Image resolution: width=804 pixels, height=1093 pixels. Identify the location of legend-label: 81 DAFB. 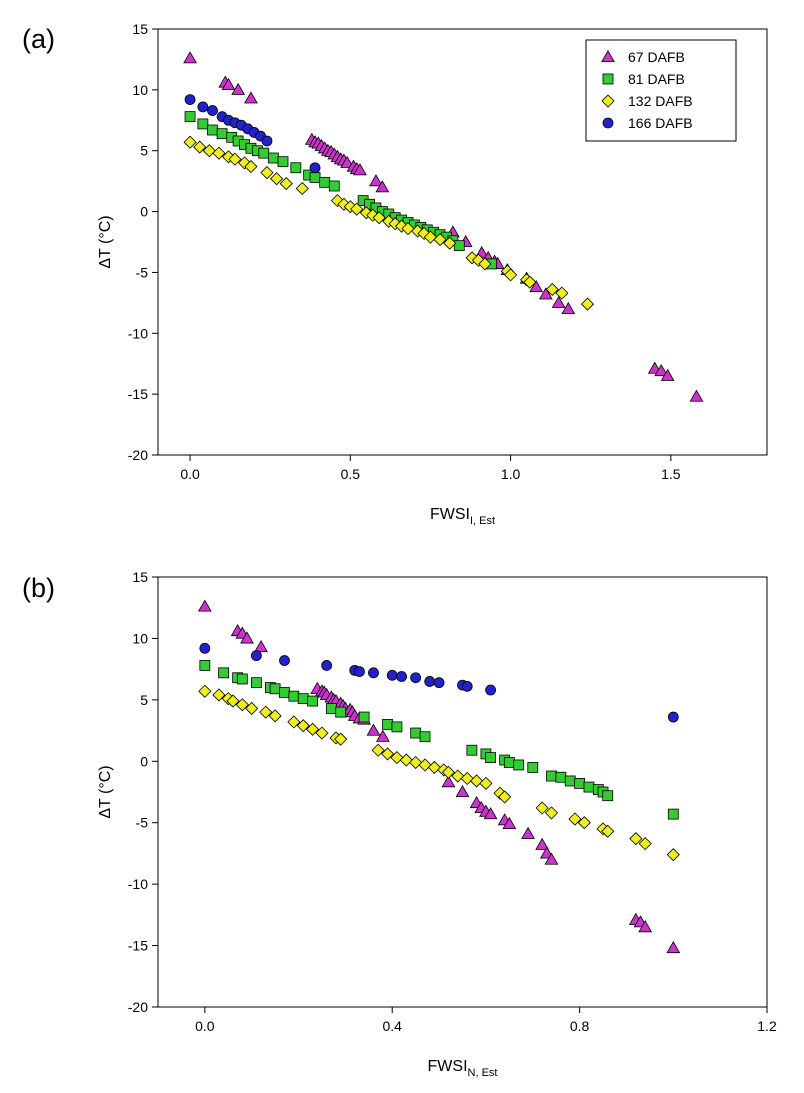
(656, 79).